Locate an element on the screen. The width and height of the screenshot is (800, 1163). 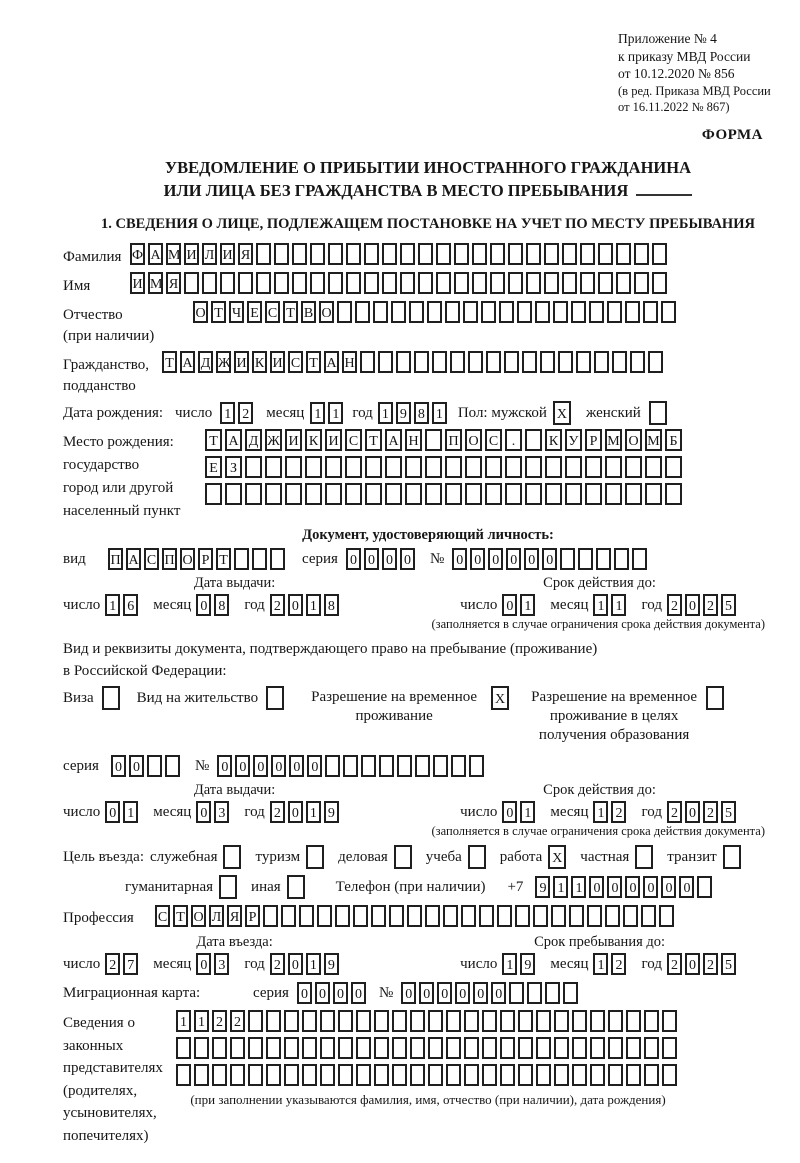
sex-female-checkbox is located at coordinates (659, 413).